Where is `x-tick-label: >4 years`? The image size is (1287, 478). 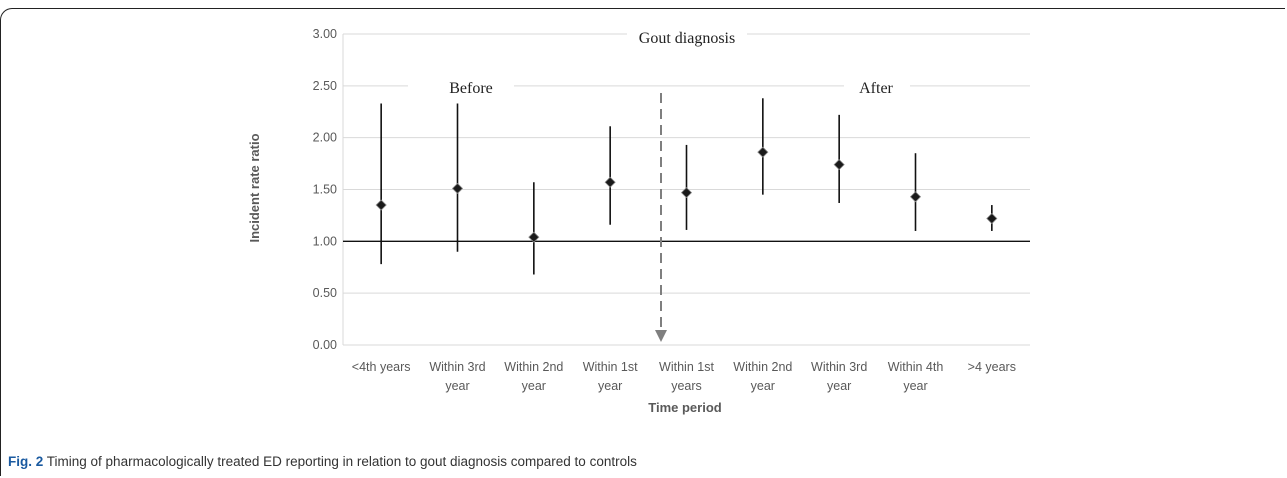 x-tick-label: >4 years is located at coordinates (992, 367).